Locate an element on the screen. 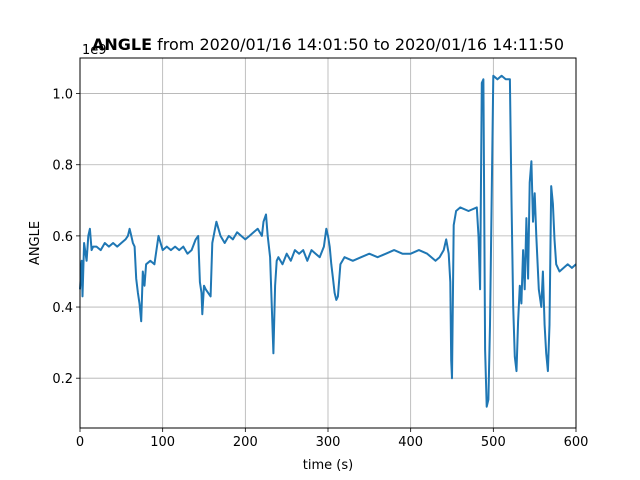  y-axis-label: ANGLE is located at coordinates (35, 243).